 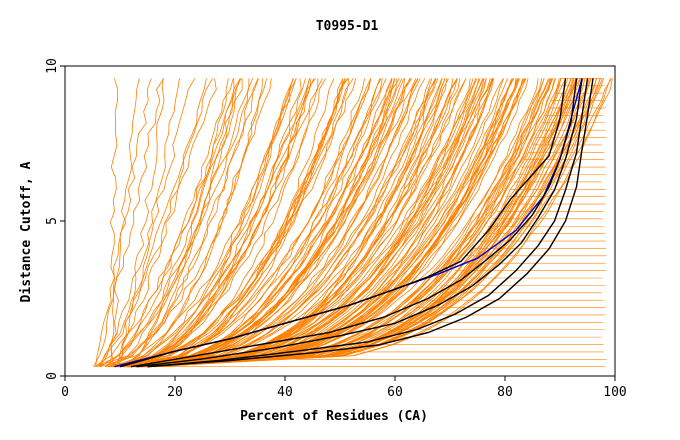 What do you see at coordinates (395, 392) in the screenshot?
I see `x-tick-label: 60` at bounding box center [395, 392].